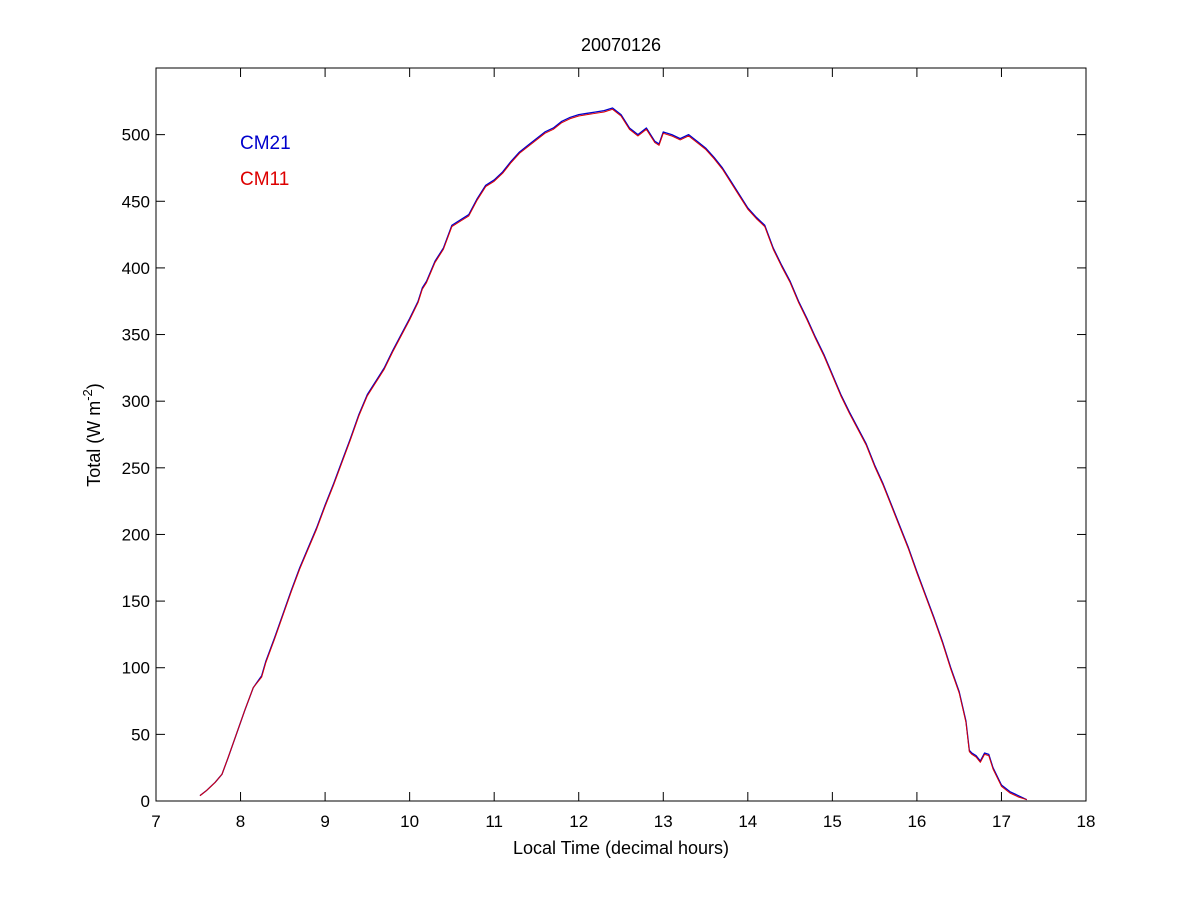 This screenshot has width=1200, height=900. Describe the element at coordinates (621, 45) in the screenshot. I see `chart-title: 20070126` at that location.